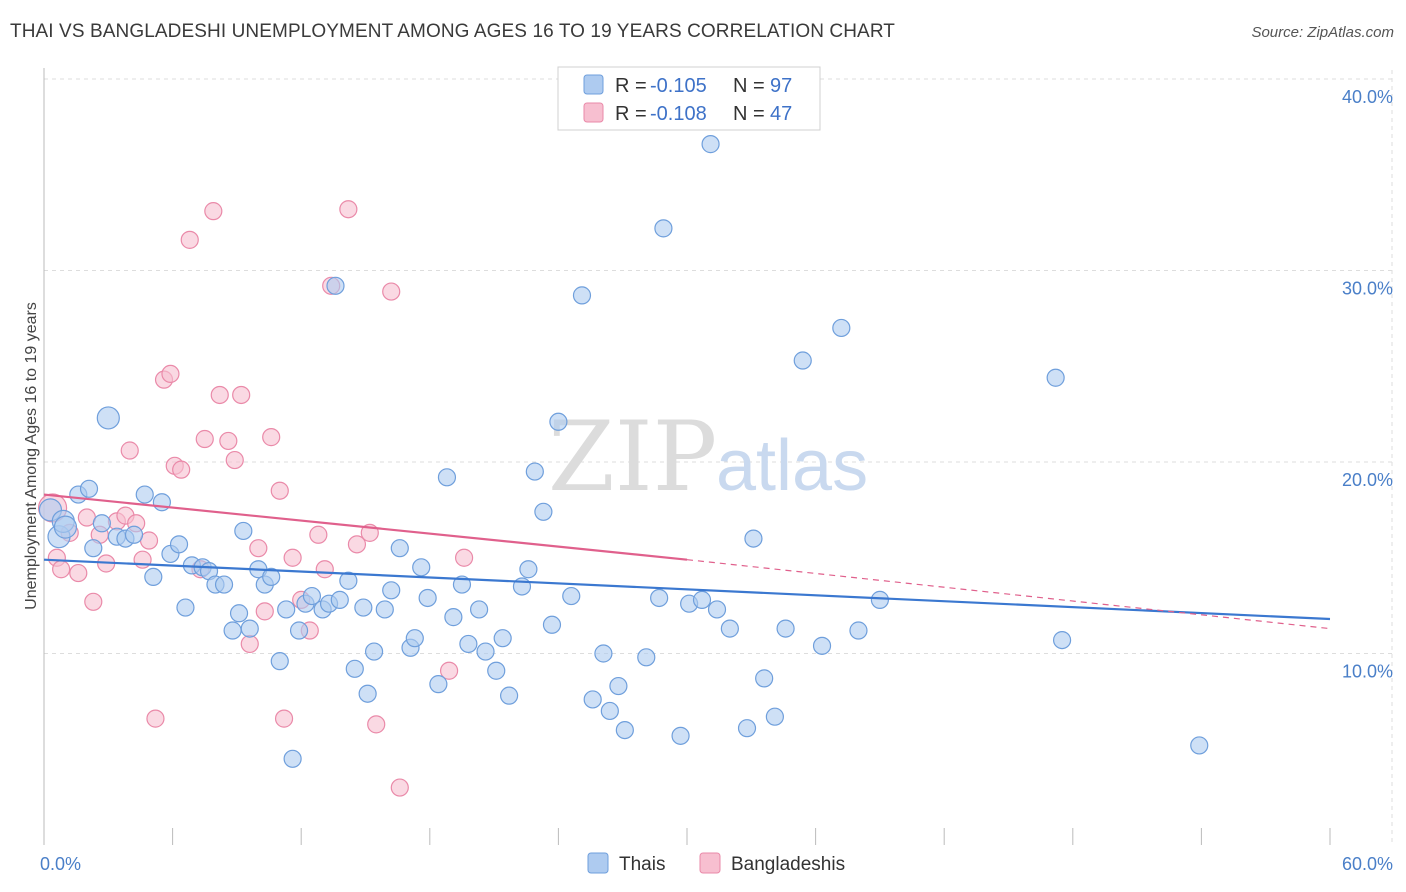 This screenshot has width=1406, height=892. What do you see at coordinates (1367, 480) in the screenshot?
I see `y-tick-label: 20.0%` at bounding box center [1367, 480].